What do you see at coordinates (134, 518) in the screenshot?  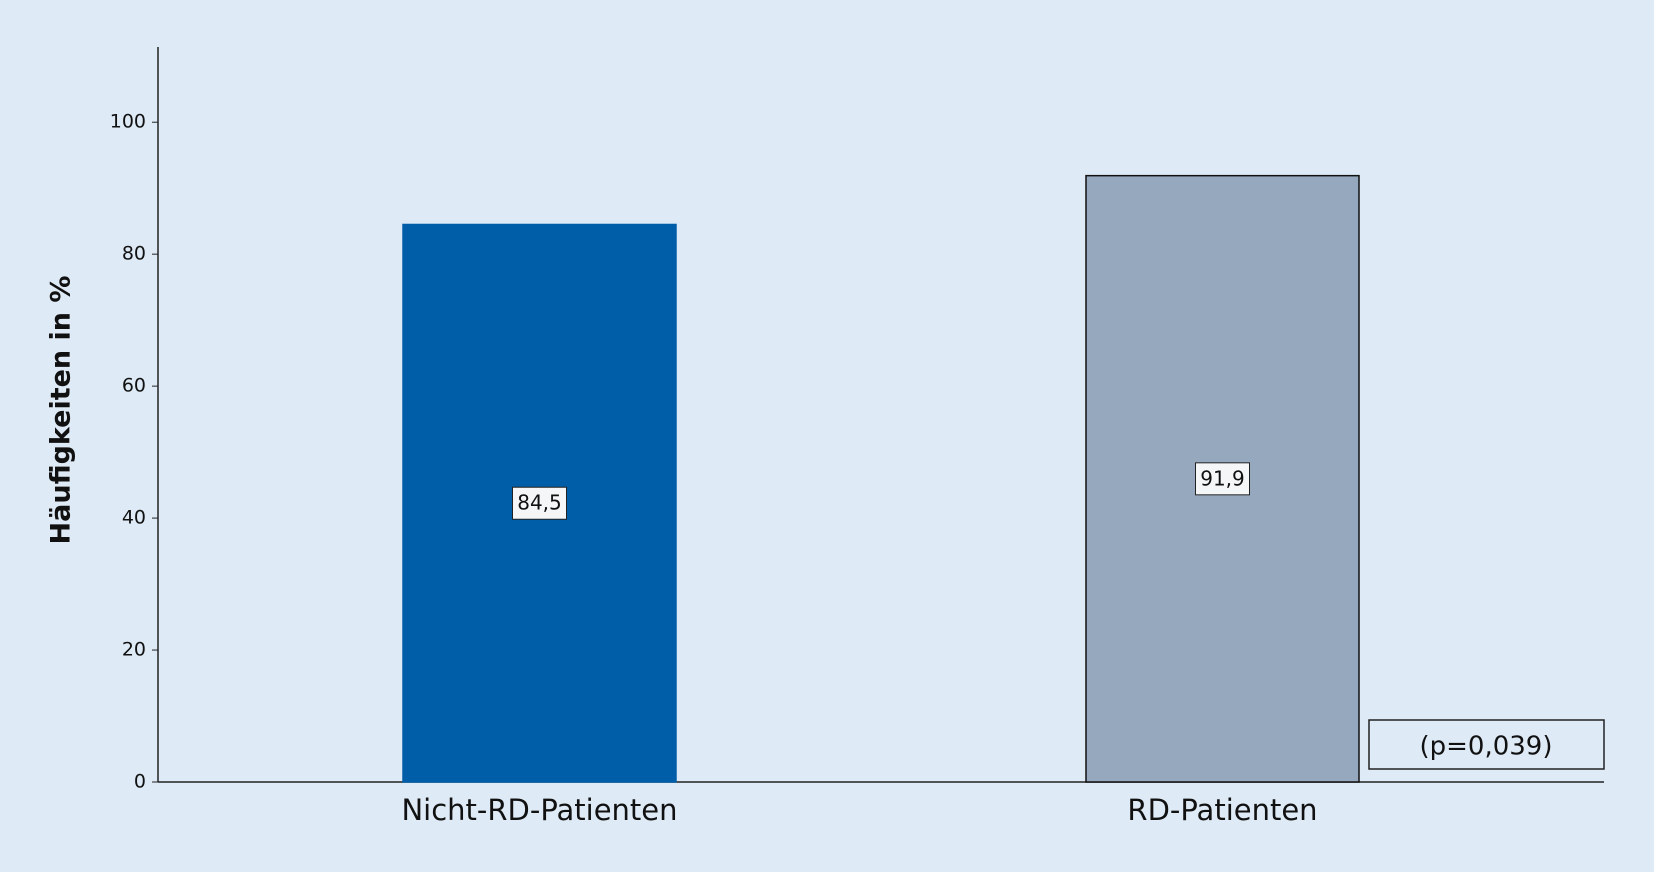 I see `y-tick-label: 40` at bounding box center [134, 518].